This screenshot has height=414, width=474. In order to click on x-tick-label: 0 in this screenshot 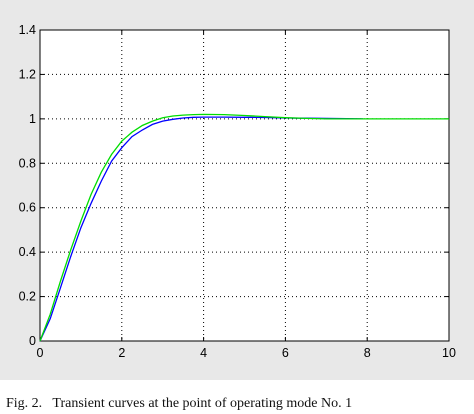, I will do `click(40, 353)`.